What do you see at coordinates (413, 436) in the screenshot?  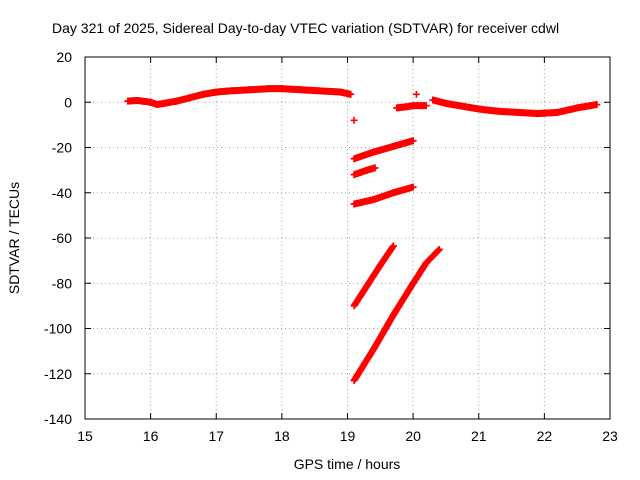 I see `x-tick-label: 20` at bounding box center [413, 436].